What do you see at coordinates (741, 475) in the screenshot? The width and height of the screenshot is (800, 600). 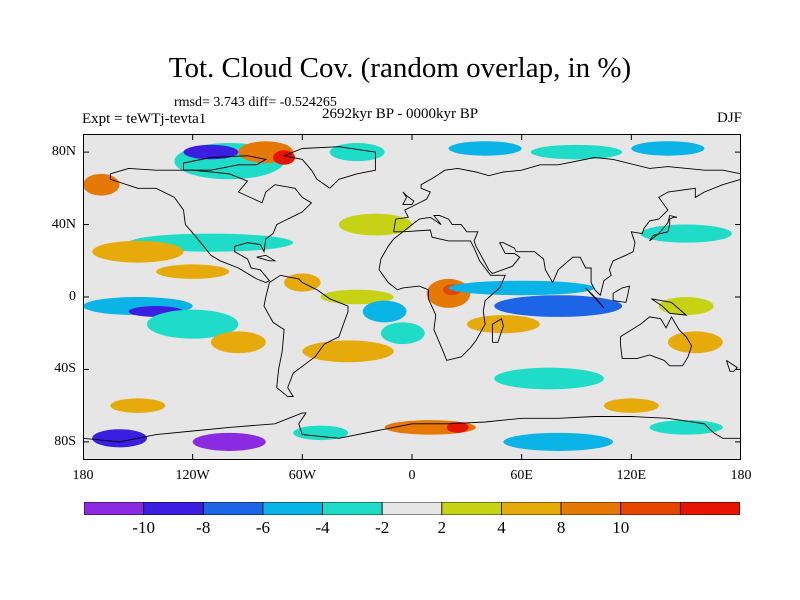 I see `lon-label-6: 180` at bounding box center [741, 475].